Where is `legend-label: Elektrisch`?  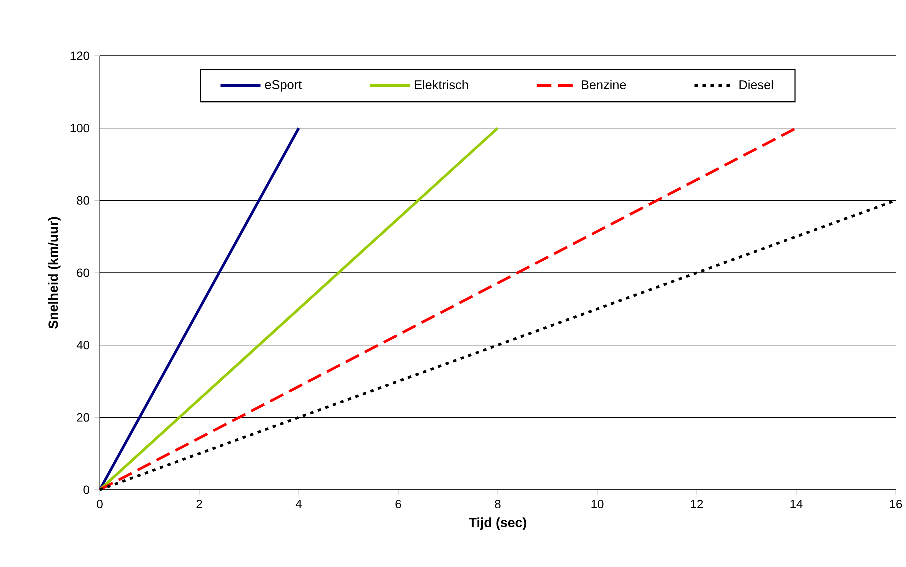 legend-label: Elektrisch is located at coordinates (441, 85).